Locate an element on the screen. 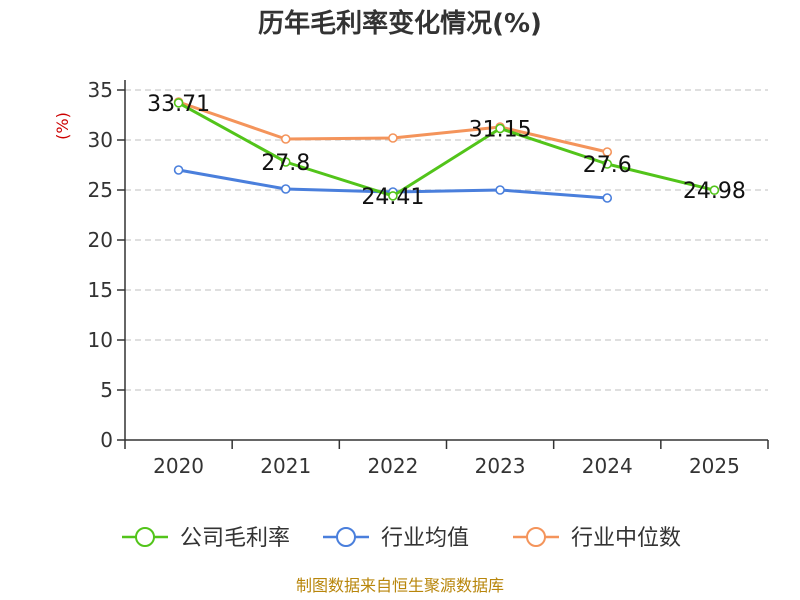 This screenshot has height=600, width=800. point-0-2021 is located at coordinates (285, 162).